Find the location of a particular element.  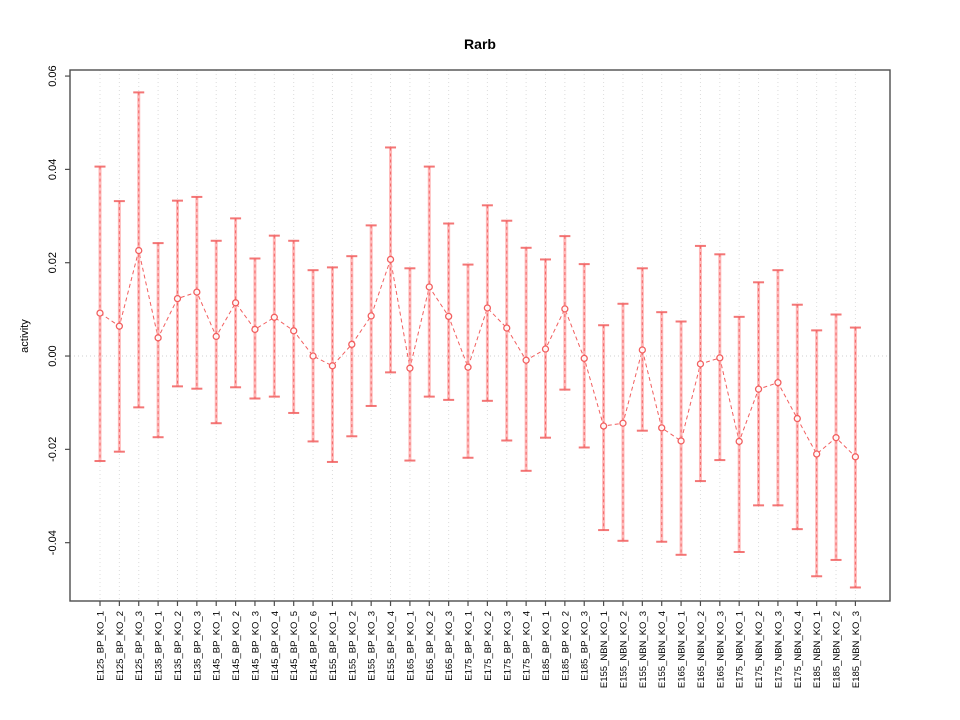

x-tick-label: E155_NBN_KO_1 is located at coordinates (604, 649).